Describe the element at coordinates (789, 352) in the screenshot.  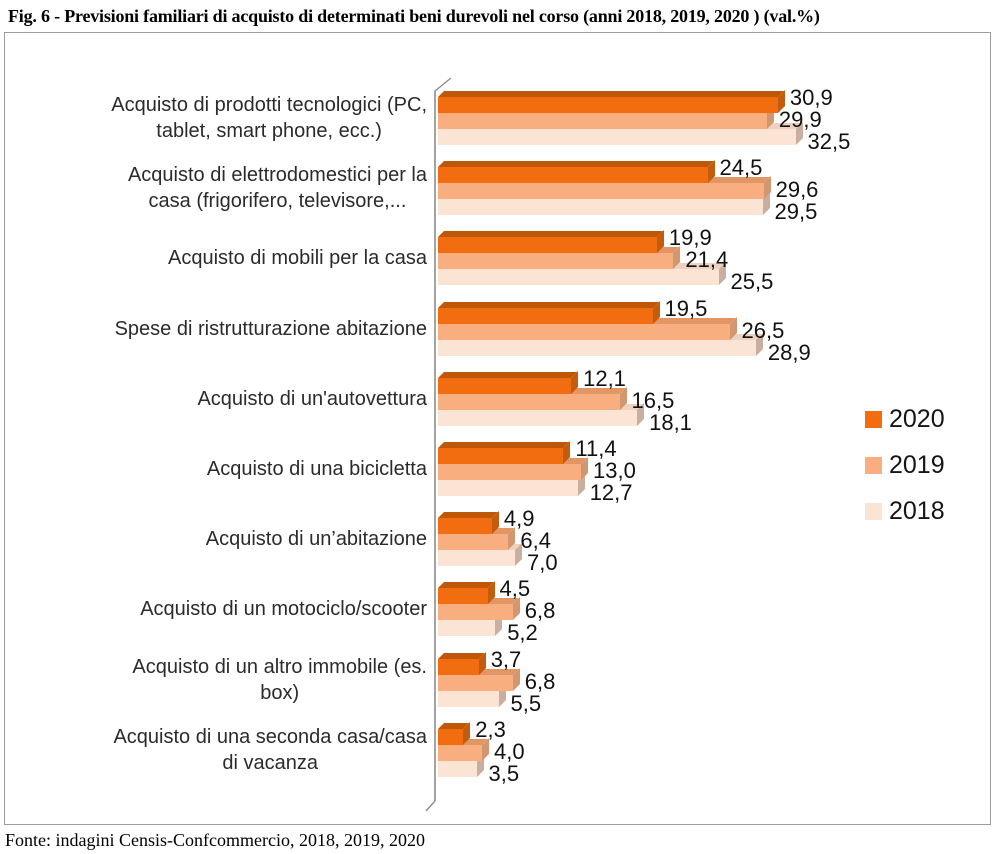
I see `value-label-2018: 28,9` at that location.